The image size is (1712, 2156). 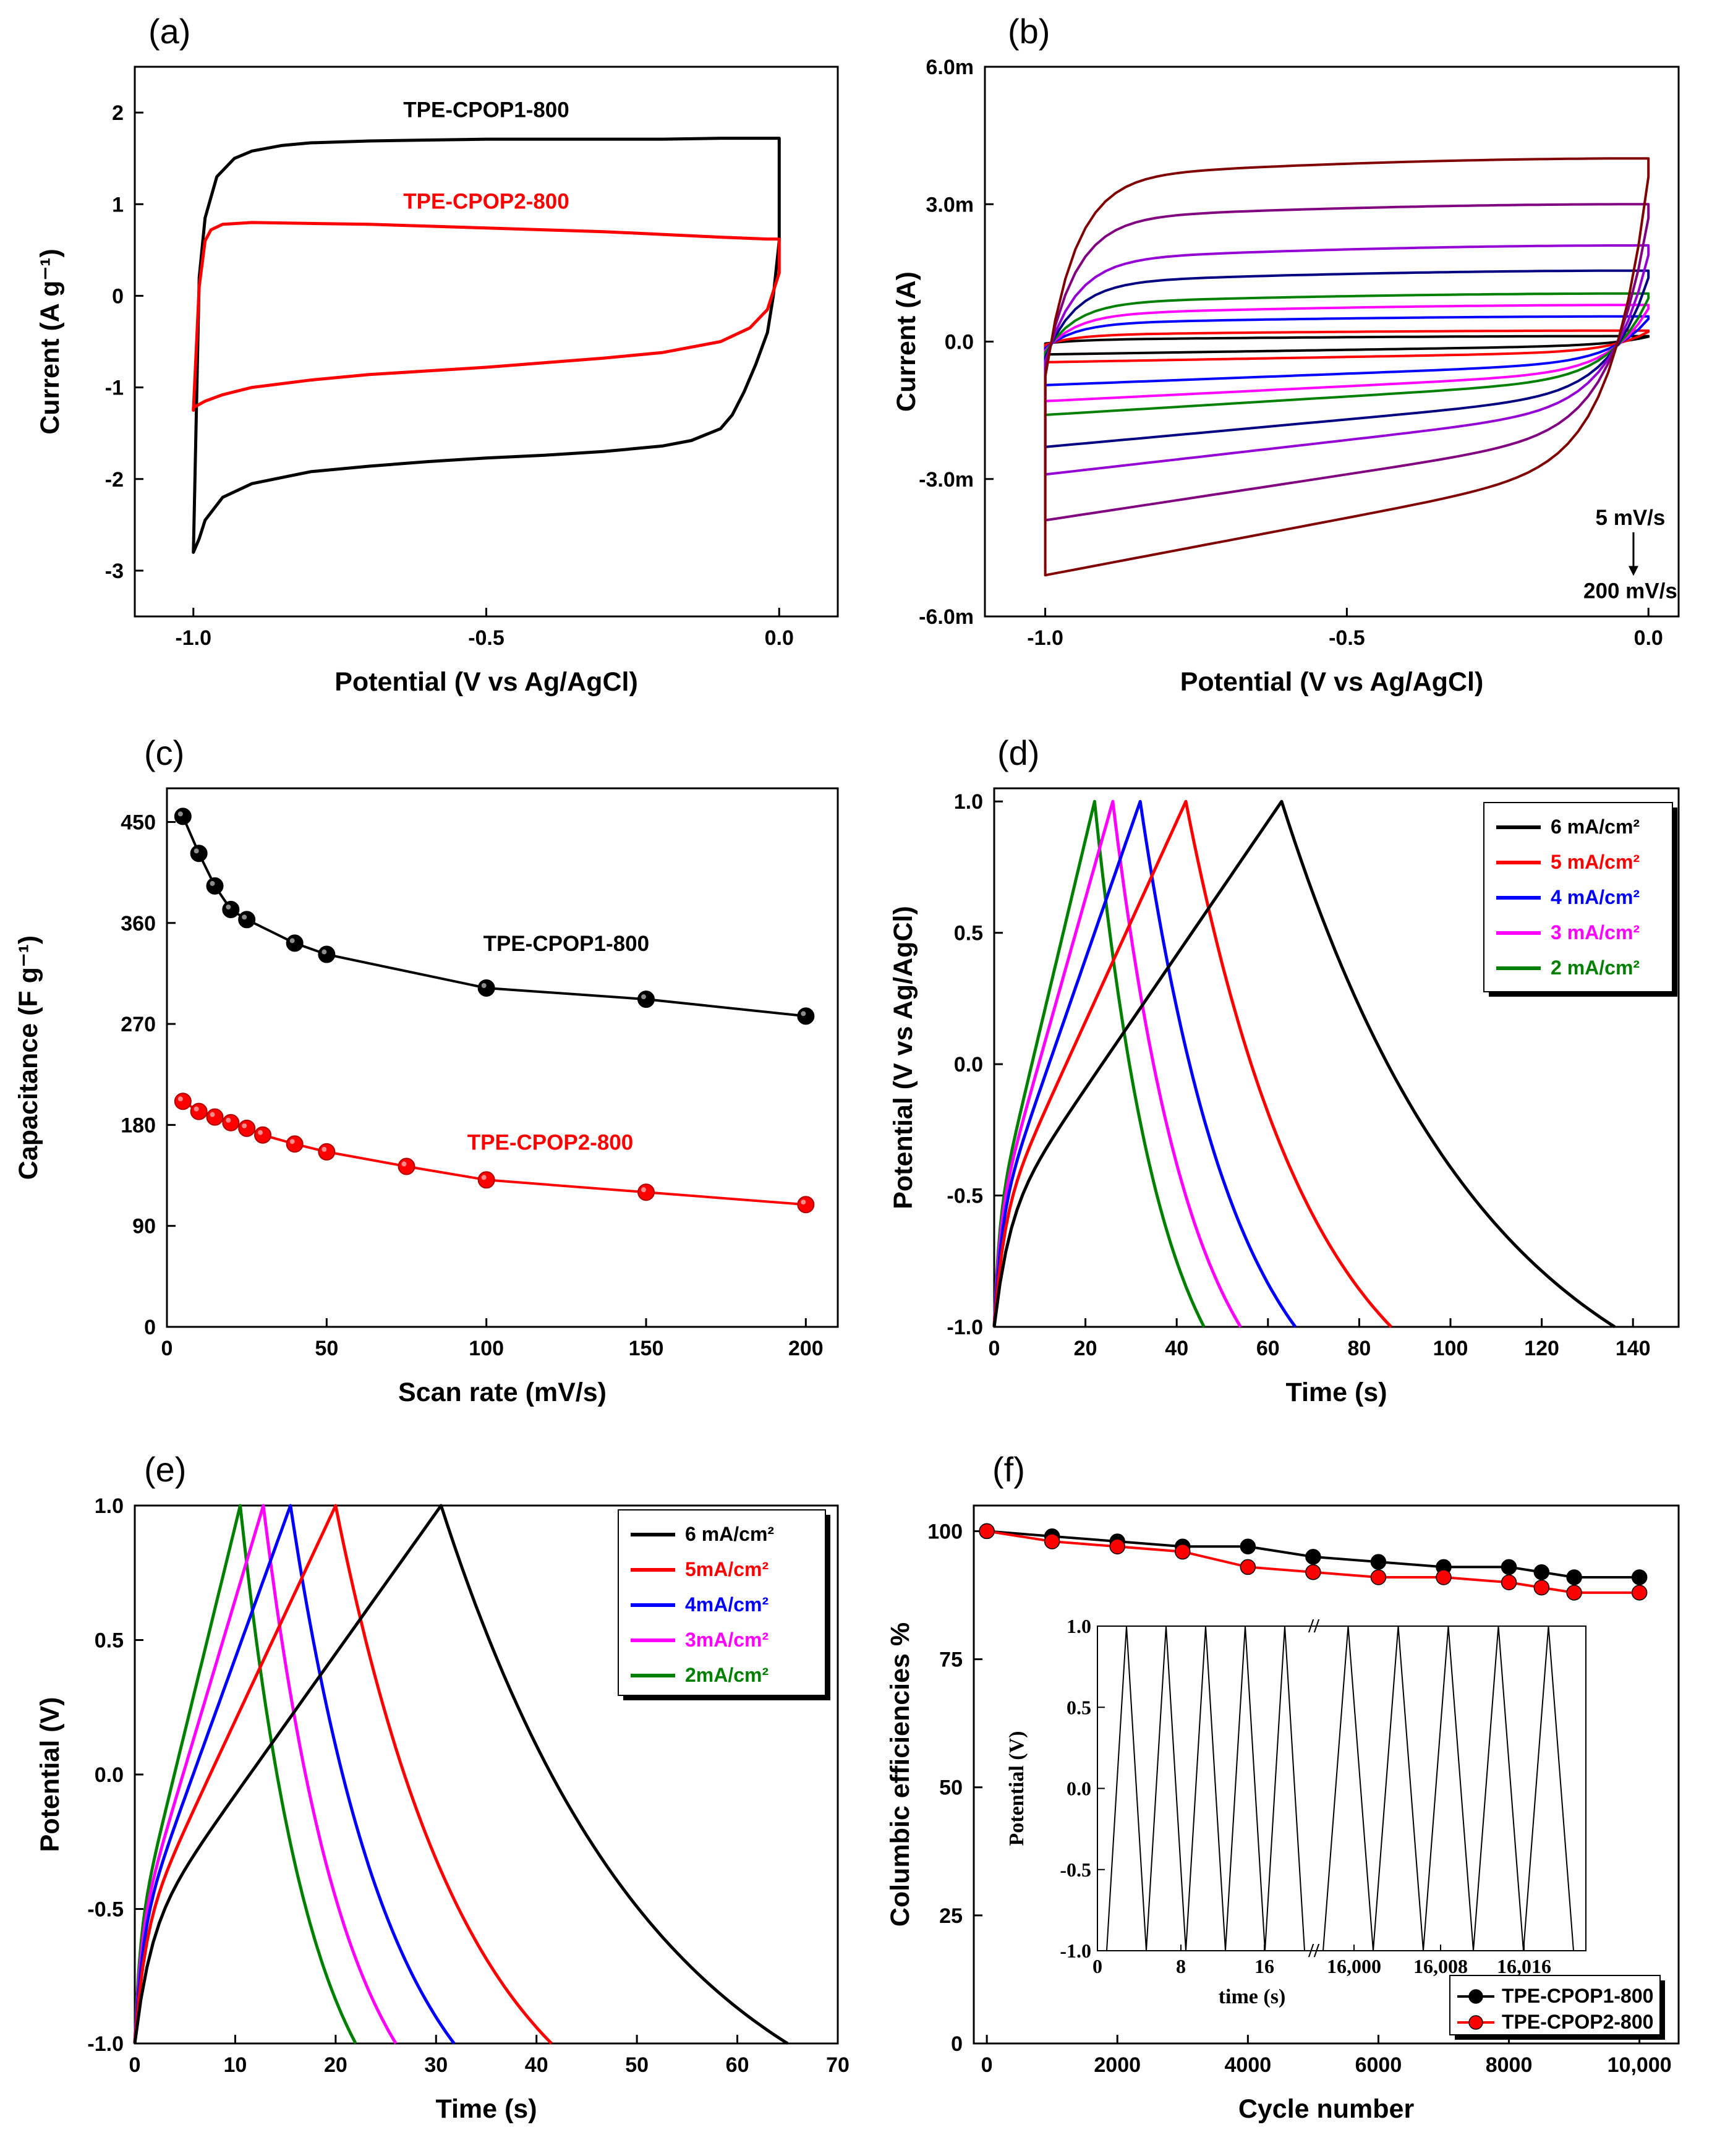 What do you see at coordinates (1085, 1348) in the screenshot?
I see `x-tick-label: 20` at bounding box center [1085, 1348].